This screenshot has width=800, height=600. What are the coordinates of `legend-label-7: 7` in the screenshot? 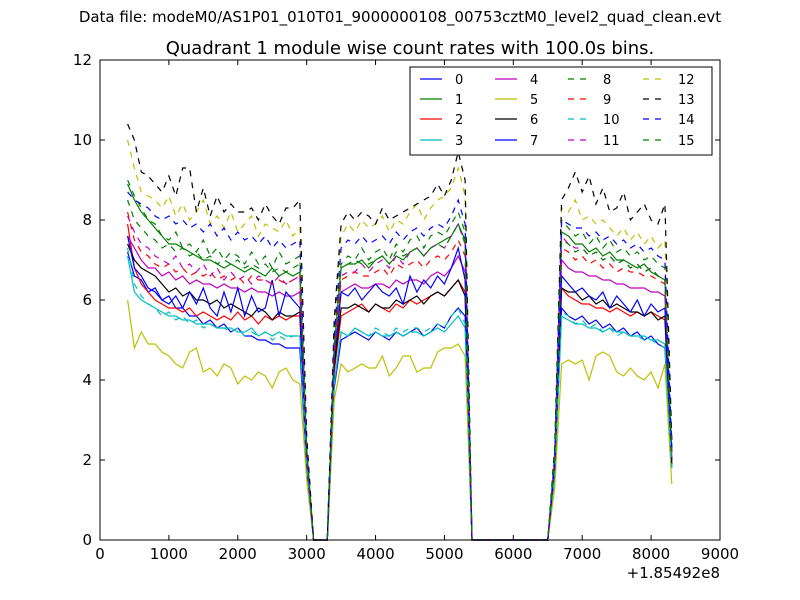 It's located at (534, 141).